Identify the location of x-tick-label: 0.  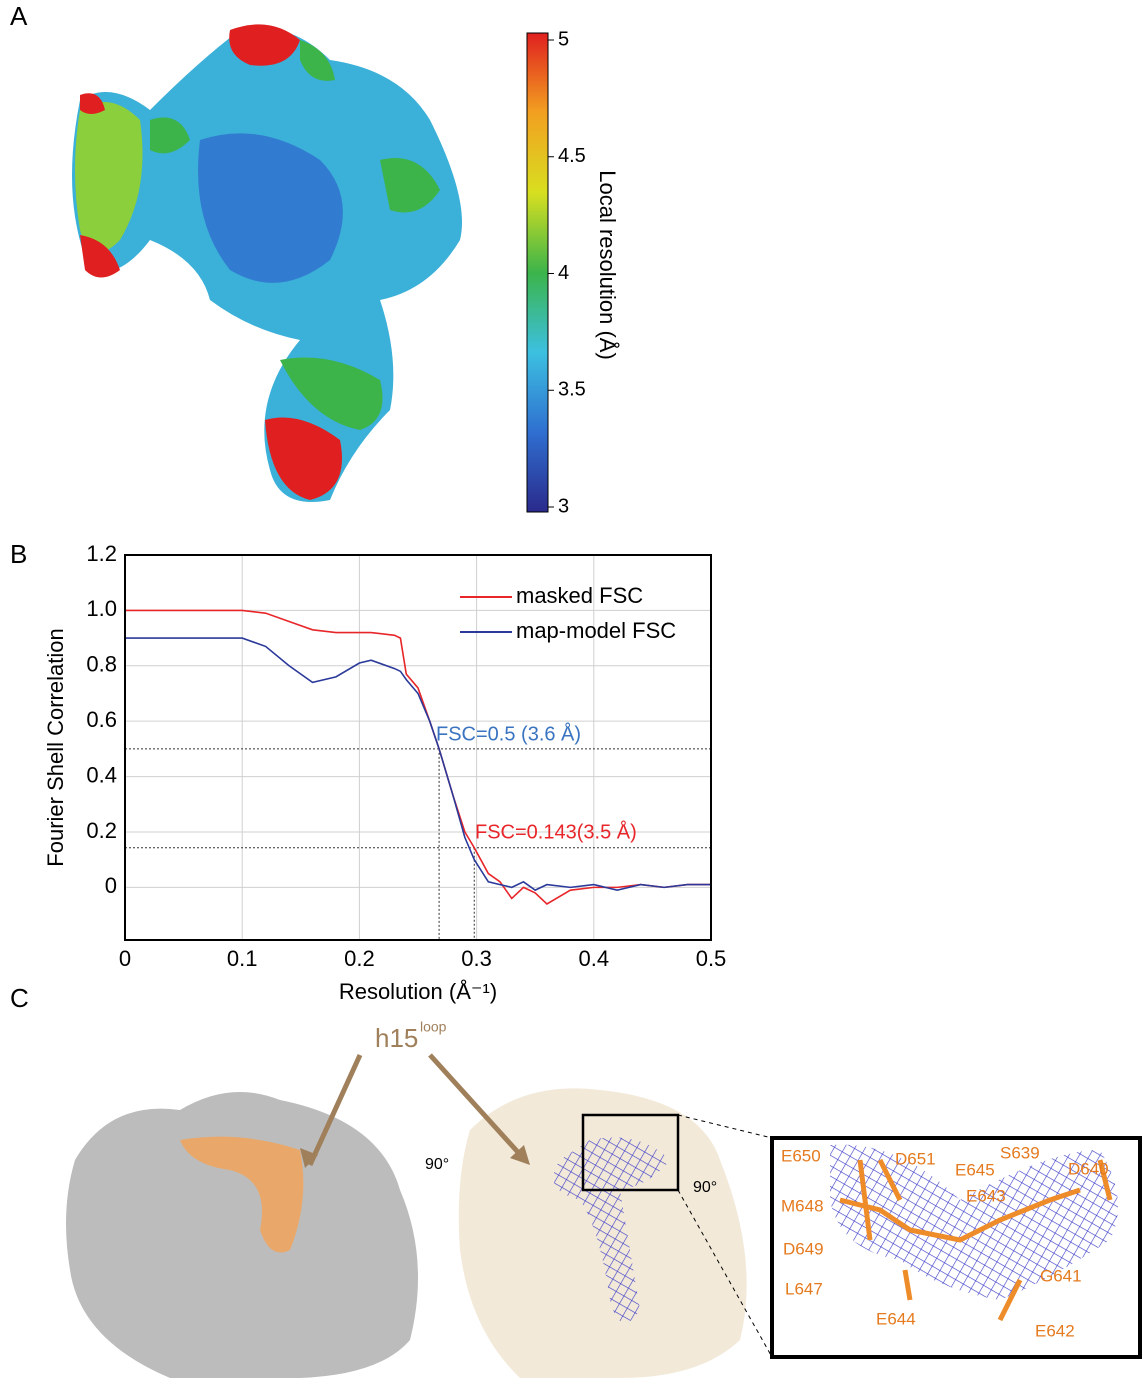
(125, 958).